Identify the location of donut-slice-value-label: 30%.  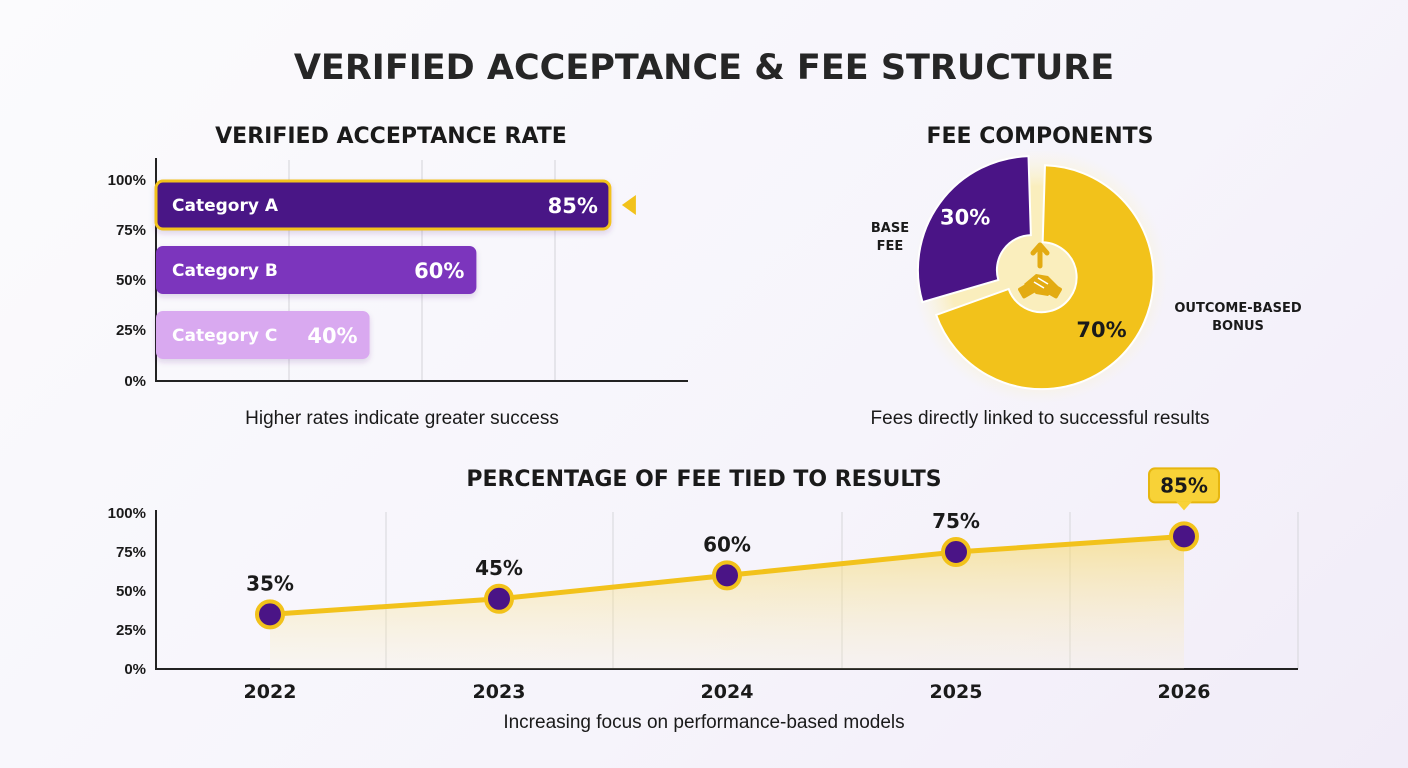
(965, 218).